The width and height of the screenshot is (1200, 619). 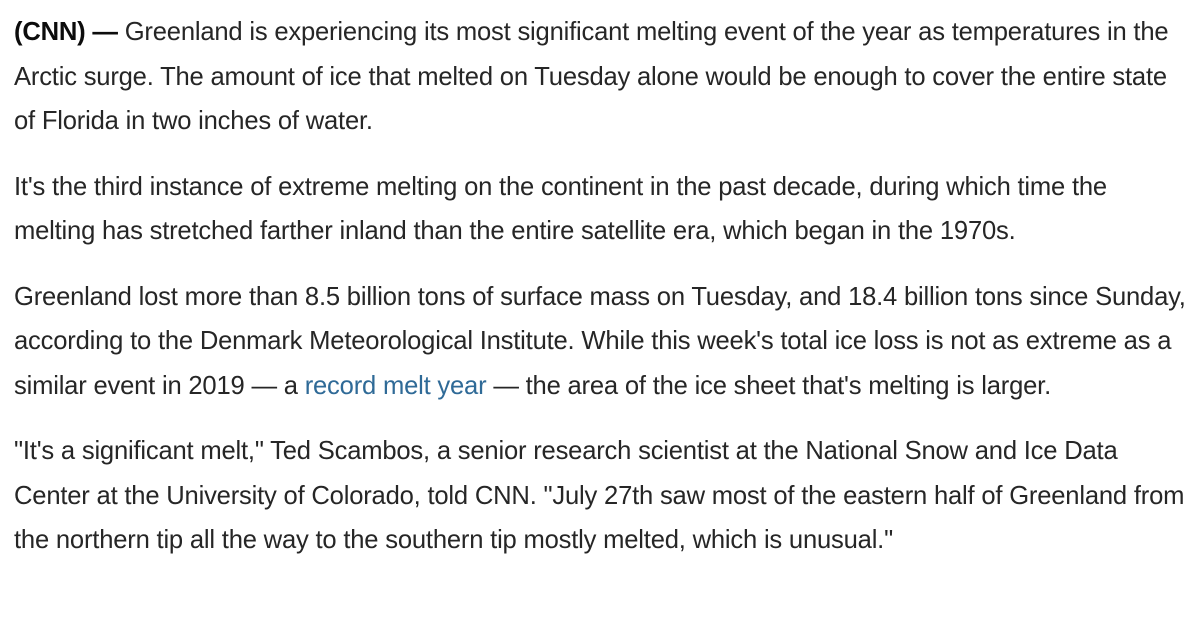 What do you see at coordinates (395, 385) in the screenshot?
I see `record-melt-year-link: record melt year` at bounding box center [395, 385].